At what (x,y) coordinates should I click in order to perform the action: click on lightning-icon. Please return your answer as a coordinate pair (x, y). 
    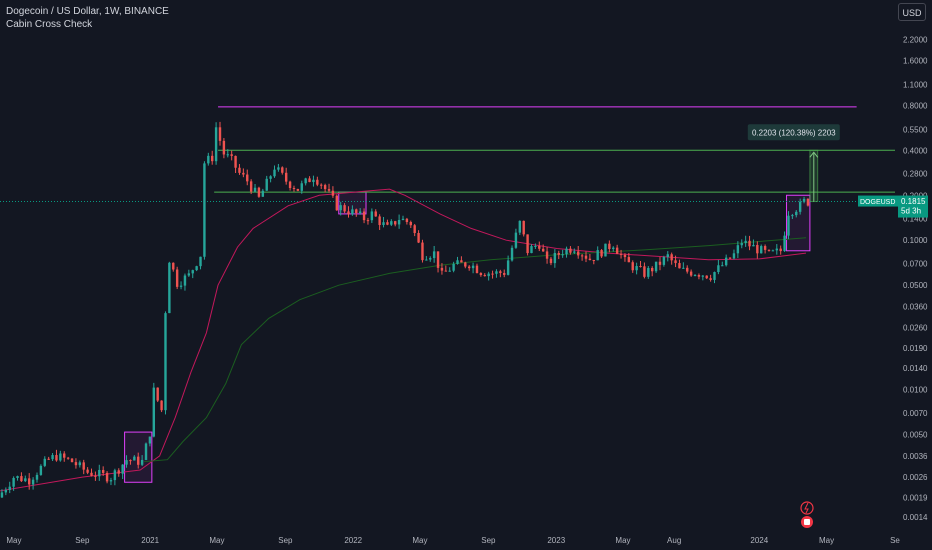
    Looking at the image, I should click on (807, 508).